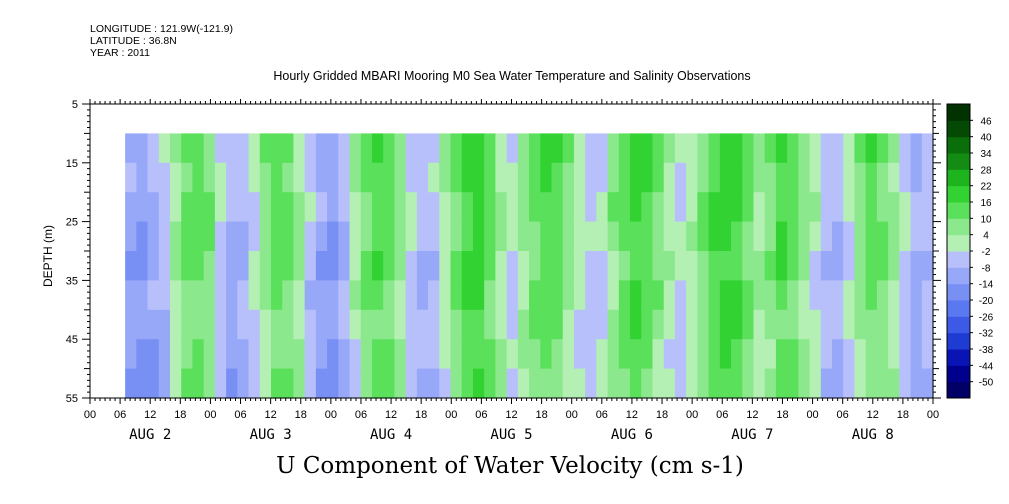 The width and height of the screenshot is (1009, 504). I want to click on x-day-label: AUG 8, so click(873, 435).